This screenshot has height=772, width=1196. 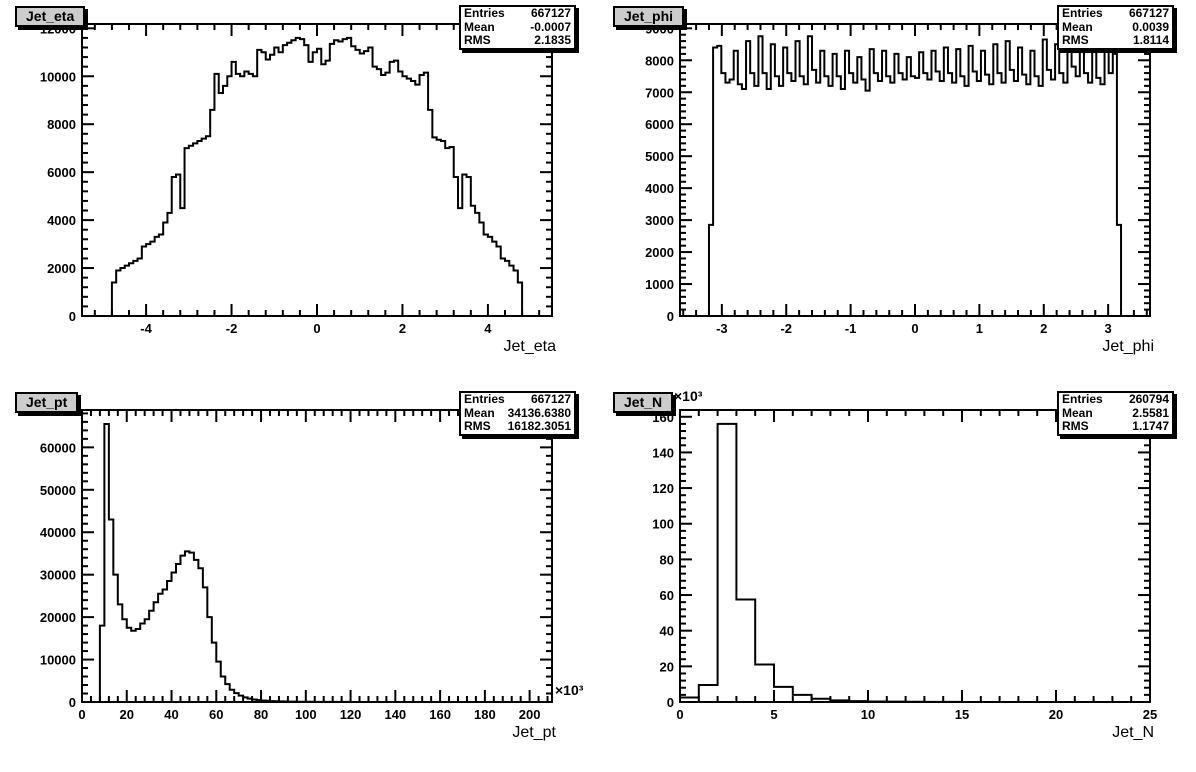 I want to click on svg-text: 3, so click(x=1108, y=328).